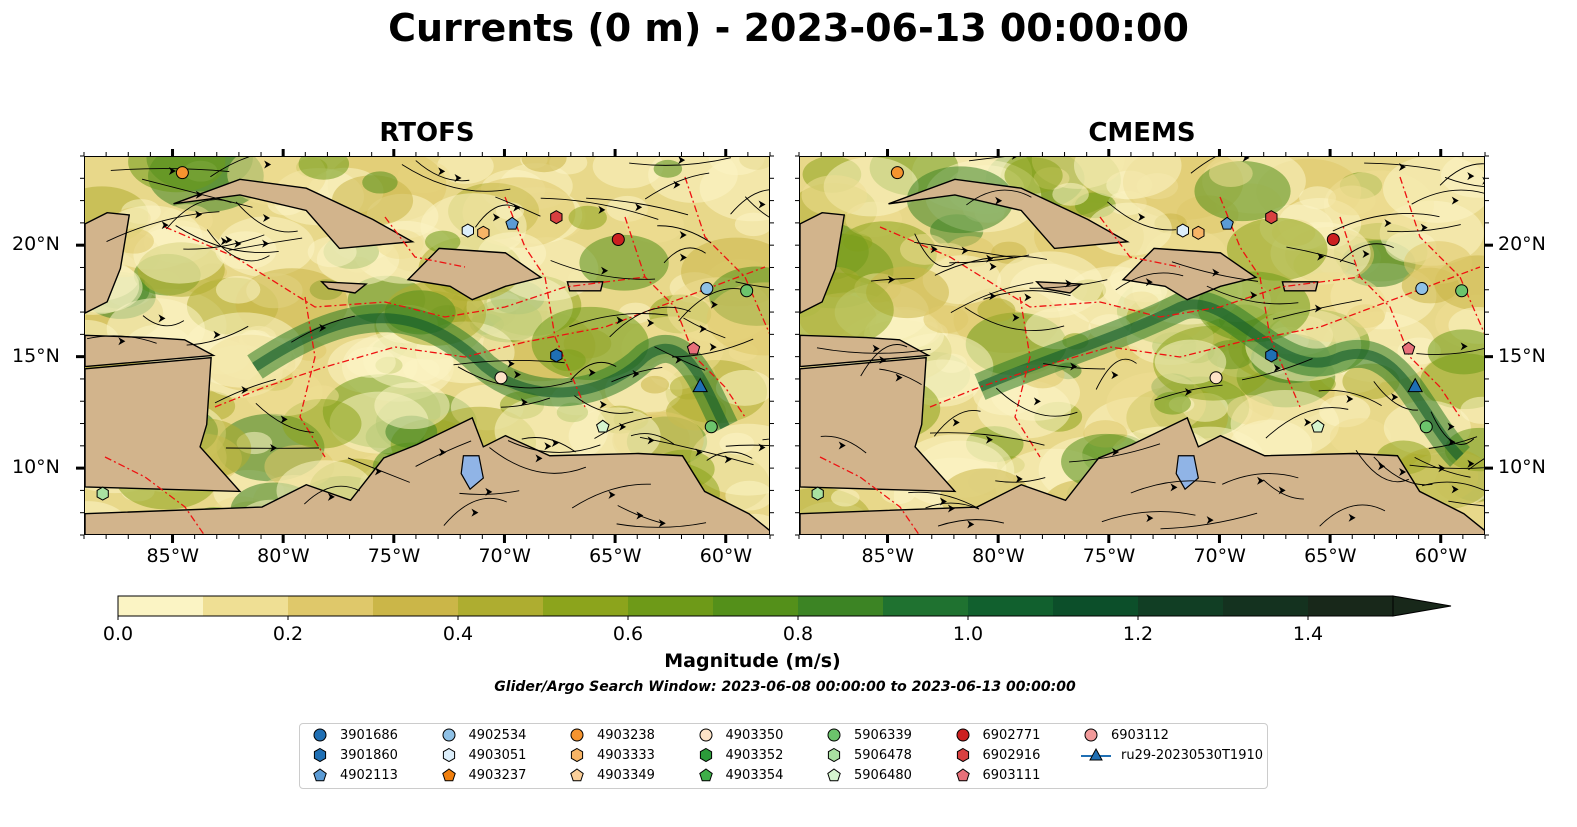 This screenshot has height=827, width=1577. What do you see at coordinates (883, 775) in the screenshot?
I see `legend-label: 5906480` at bounding box center [883, 775].